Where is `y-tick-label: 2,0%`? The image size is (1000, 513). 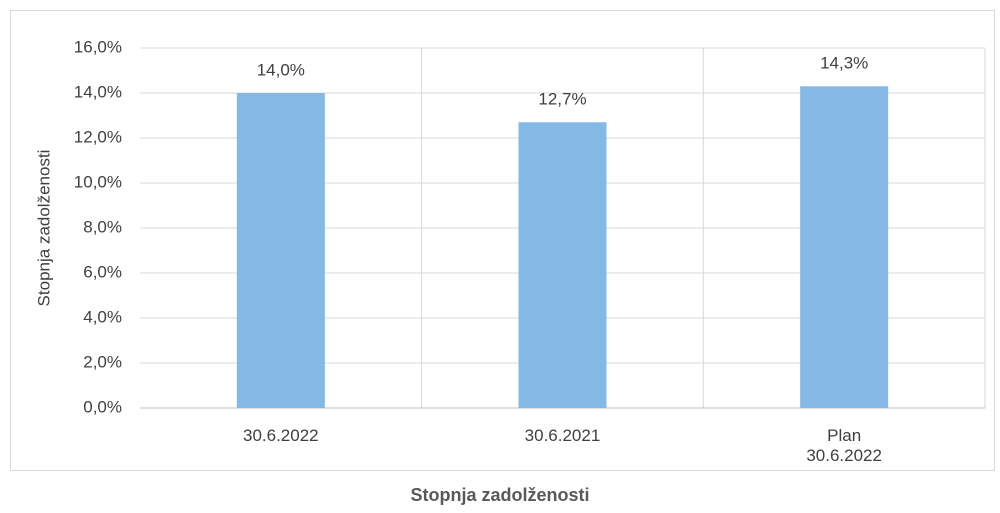
y-tick-label: 2,0% is located at coordinates (102, 361).